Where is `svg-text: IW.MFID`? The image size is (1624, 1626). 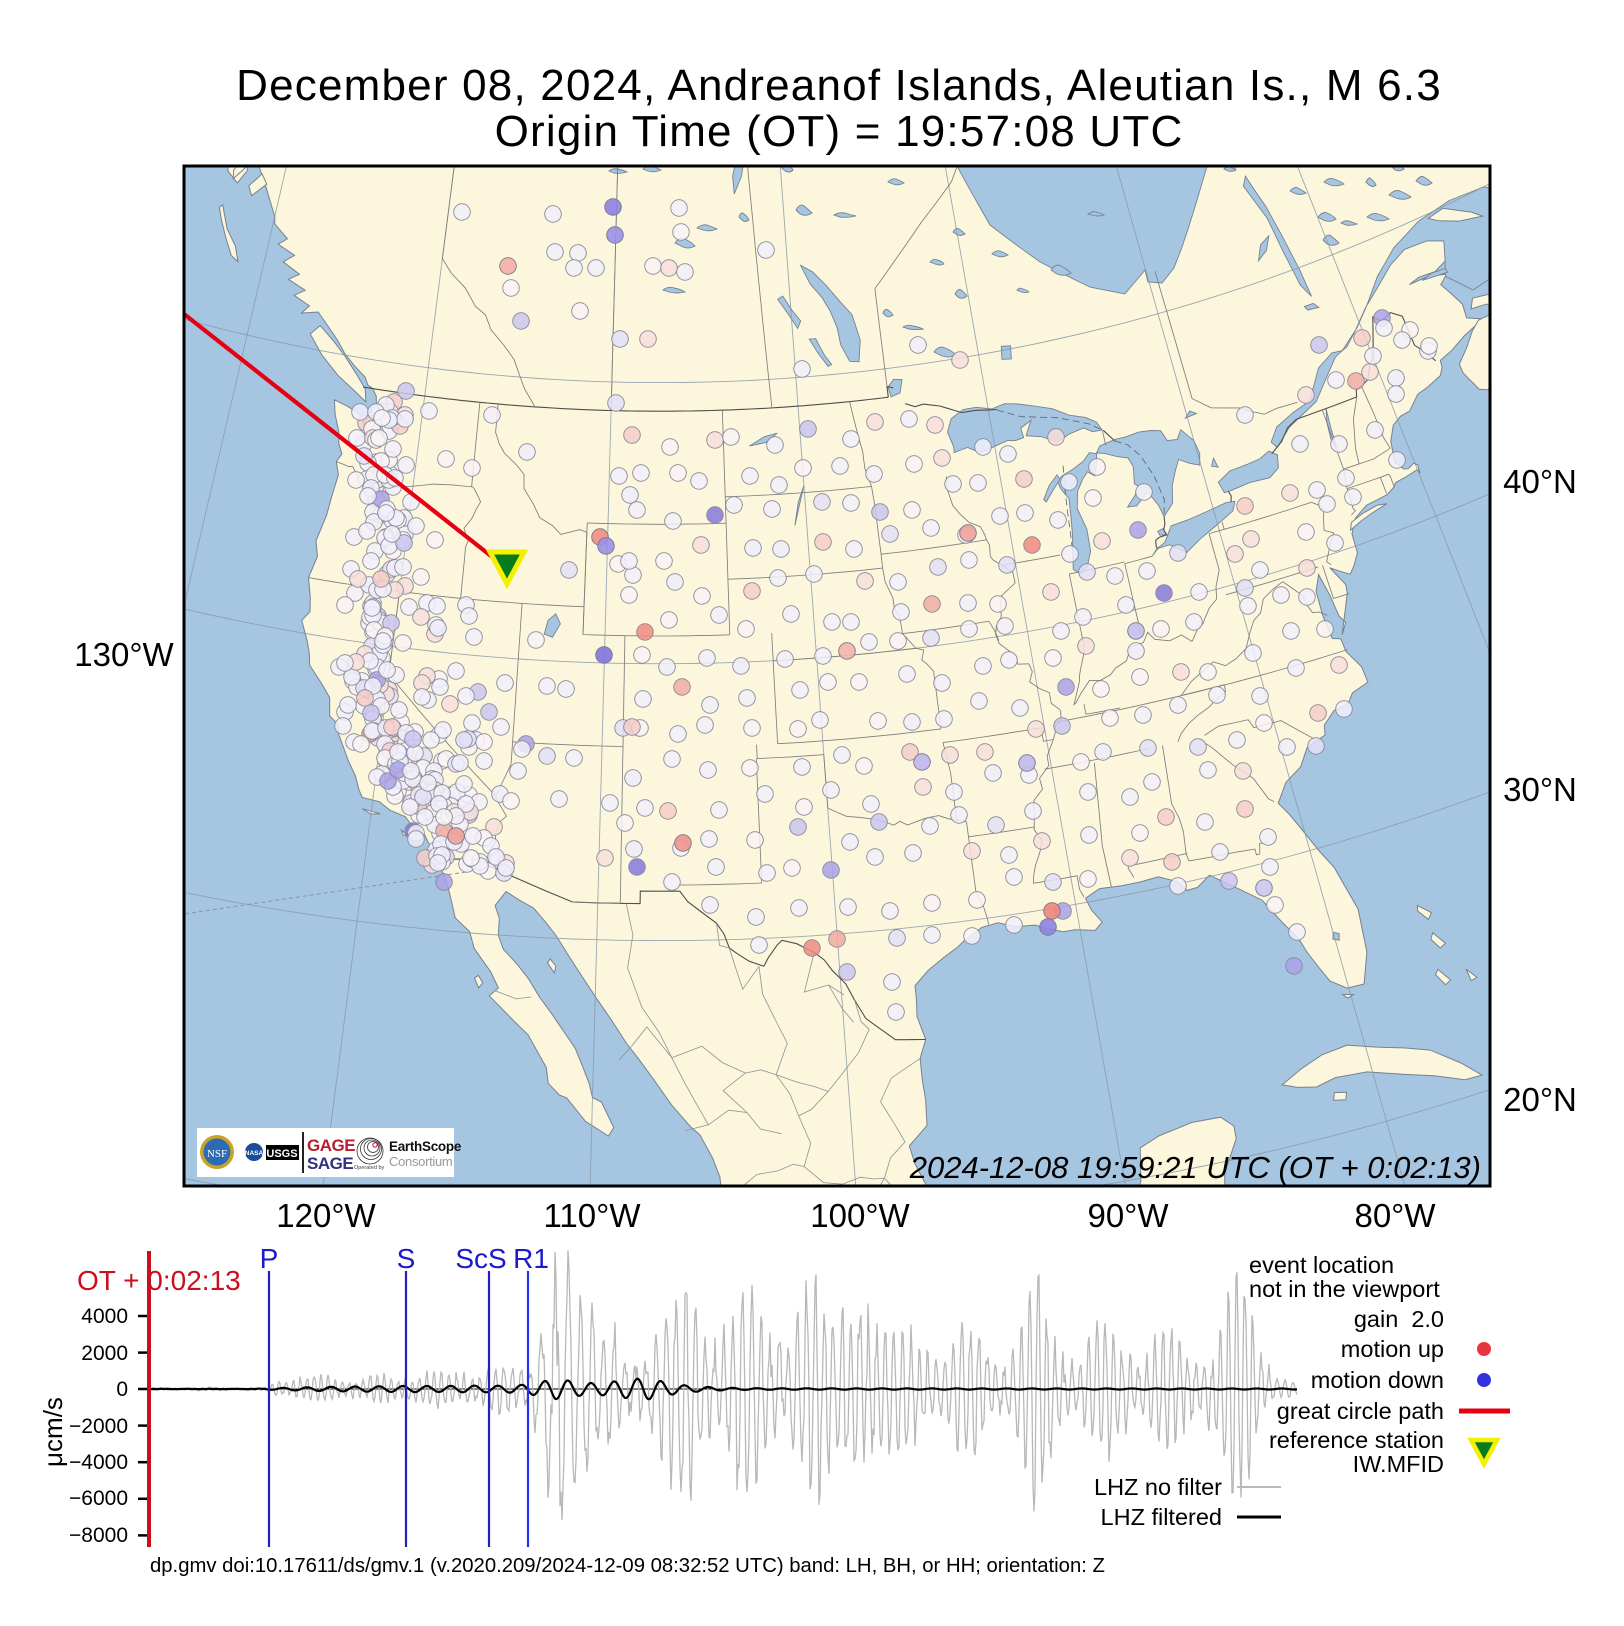
svg-text: IW.MFID is located at coordinates (1398, 1464).